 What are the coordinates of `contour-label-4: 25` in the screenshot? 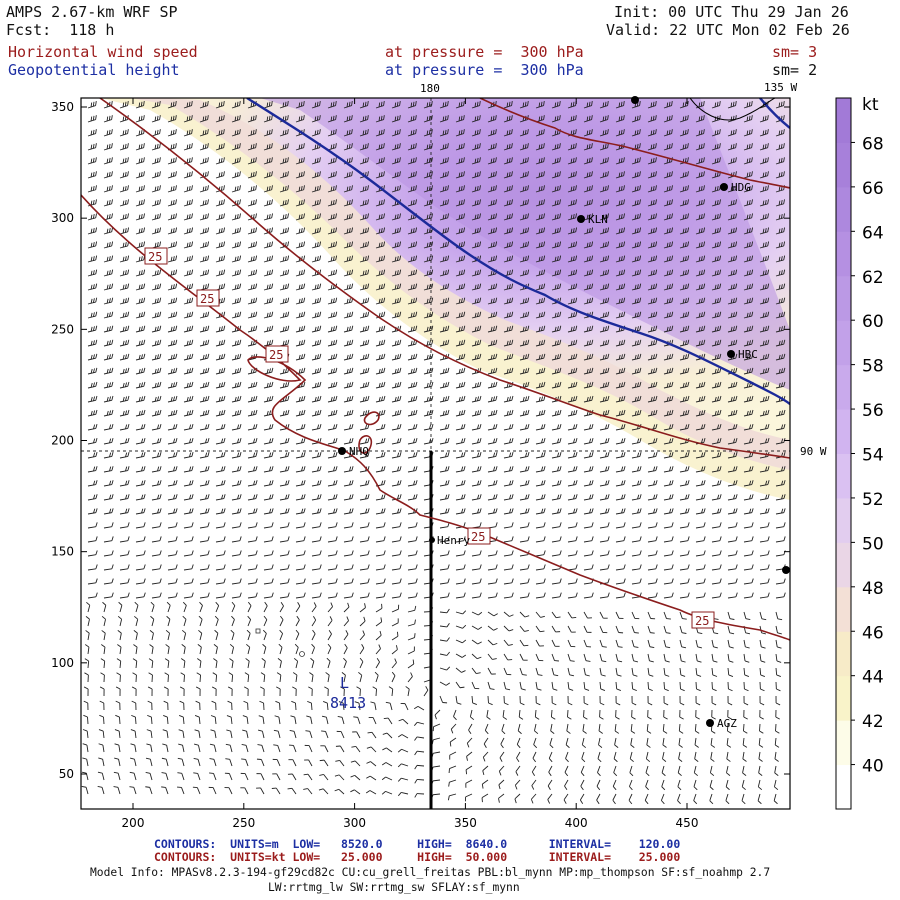 It's located at (479, 536).